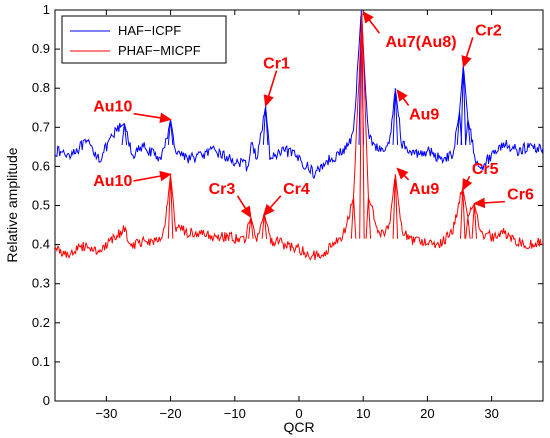  Describe the element at coordinates (41, 126) in the screenshot. I see `y-tick-label: 0.7` at that location.